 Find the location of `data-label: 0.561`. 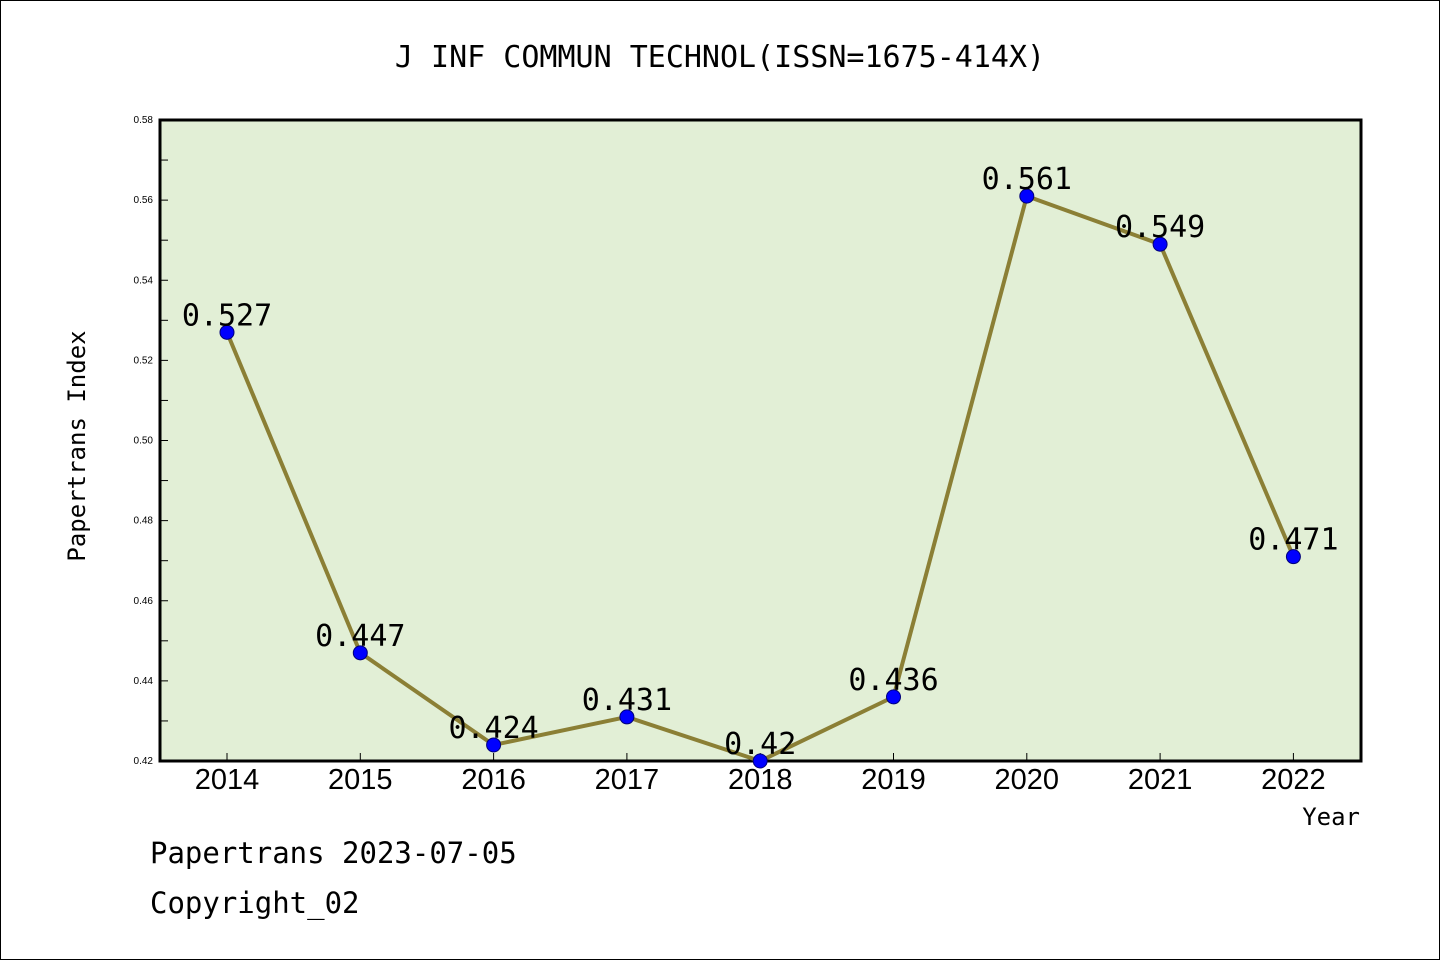

data-label: 0.561 is located at coordinates (1027, 179).